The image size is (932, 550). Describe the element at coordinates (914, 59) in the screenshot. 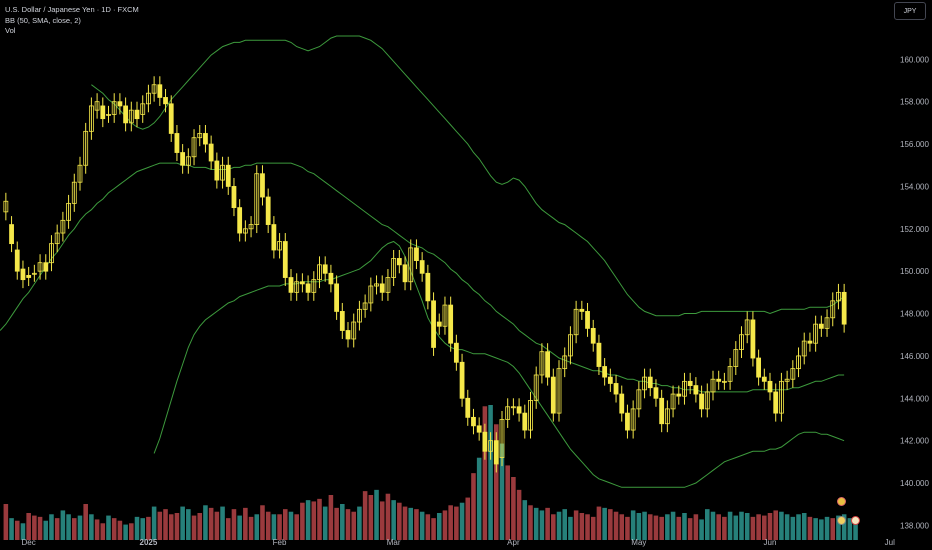

I see `price-tick-label: 160.000` at that location.